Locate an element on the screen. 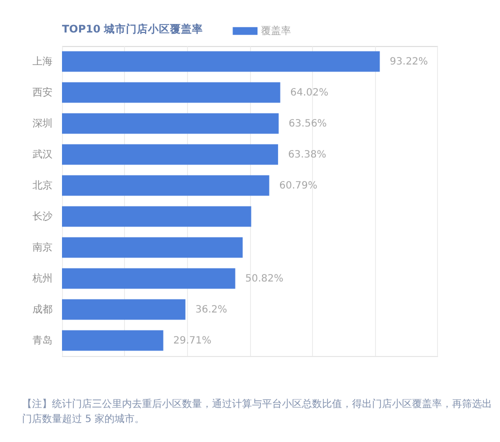 Image resolution: width=500 pixels, height=442 pixels. data-label: 29.71% is located at coordinates (192, 341).